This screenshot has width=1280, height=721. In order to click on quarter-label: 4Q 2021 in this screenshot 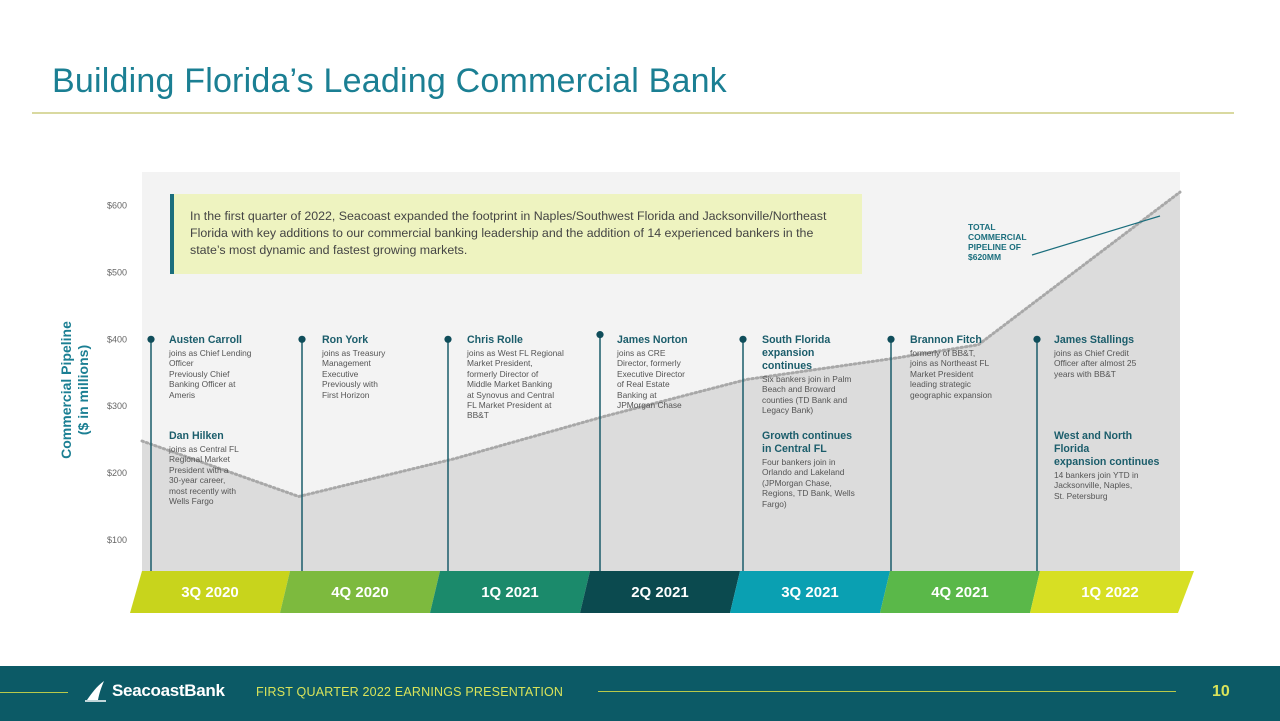, I will do `click(960, 592)`.